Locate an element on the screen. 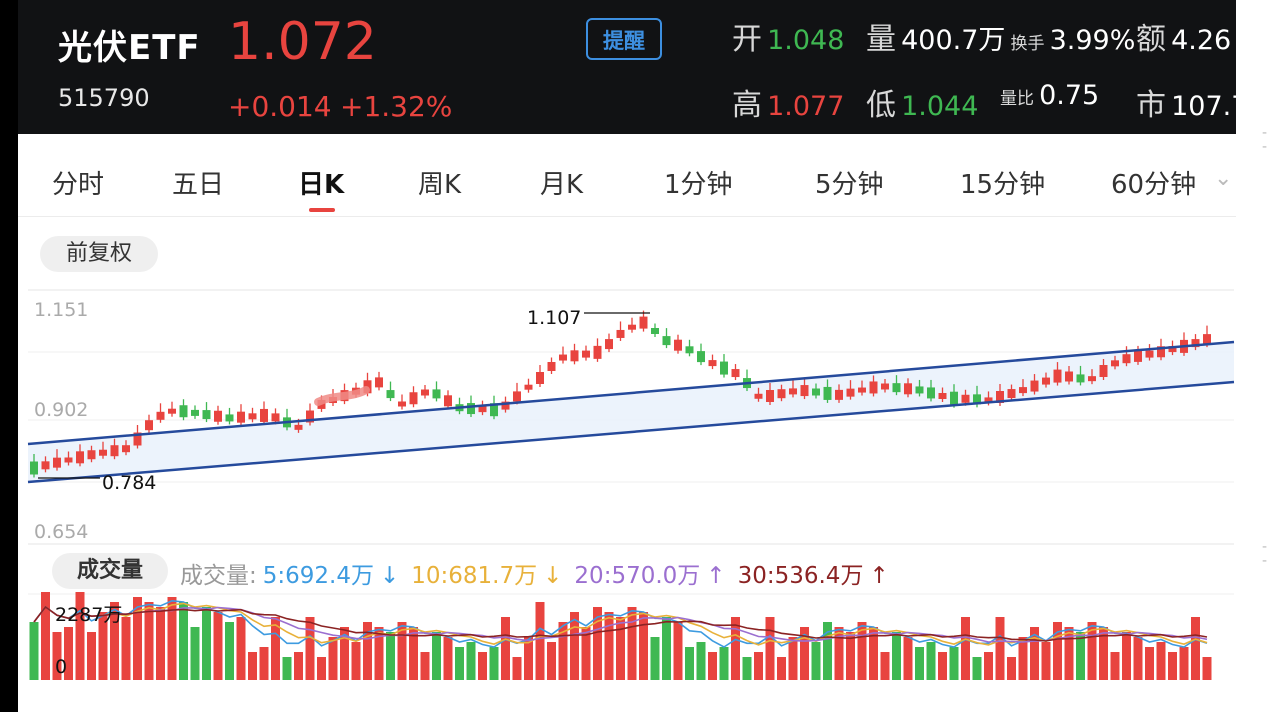  tab-five-day: 五日 is located at coordinates (198, 185).